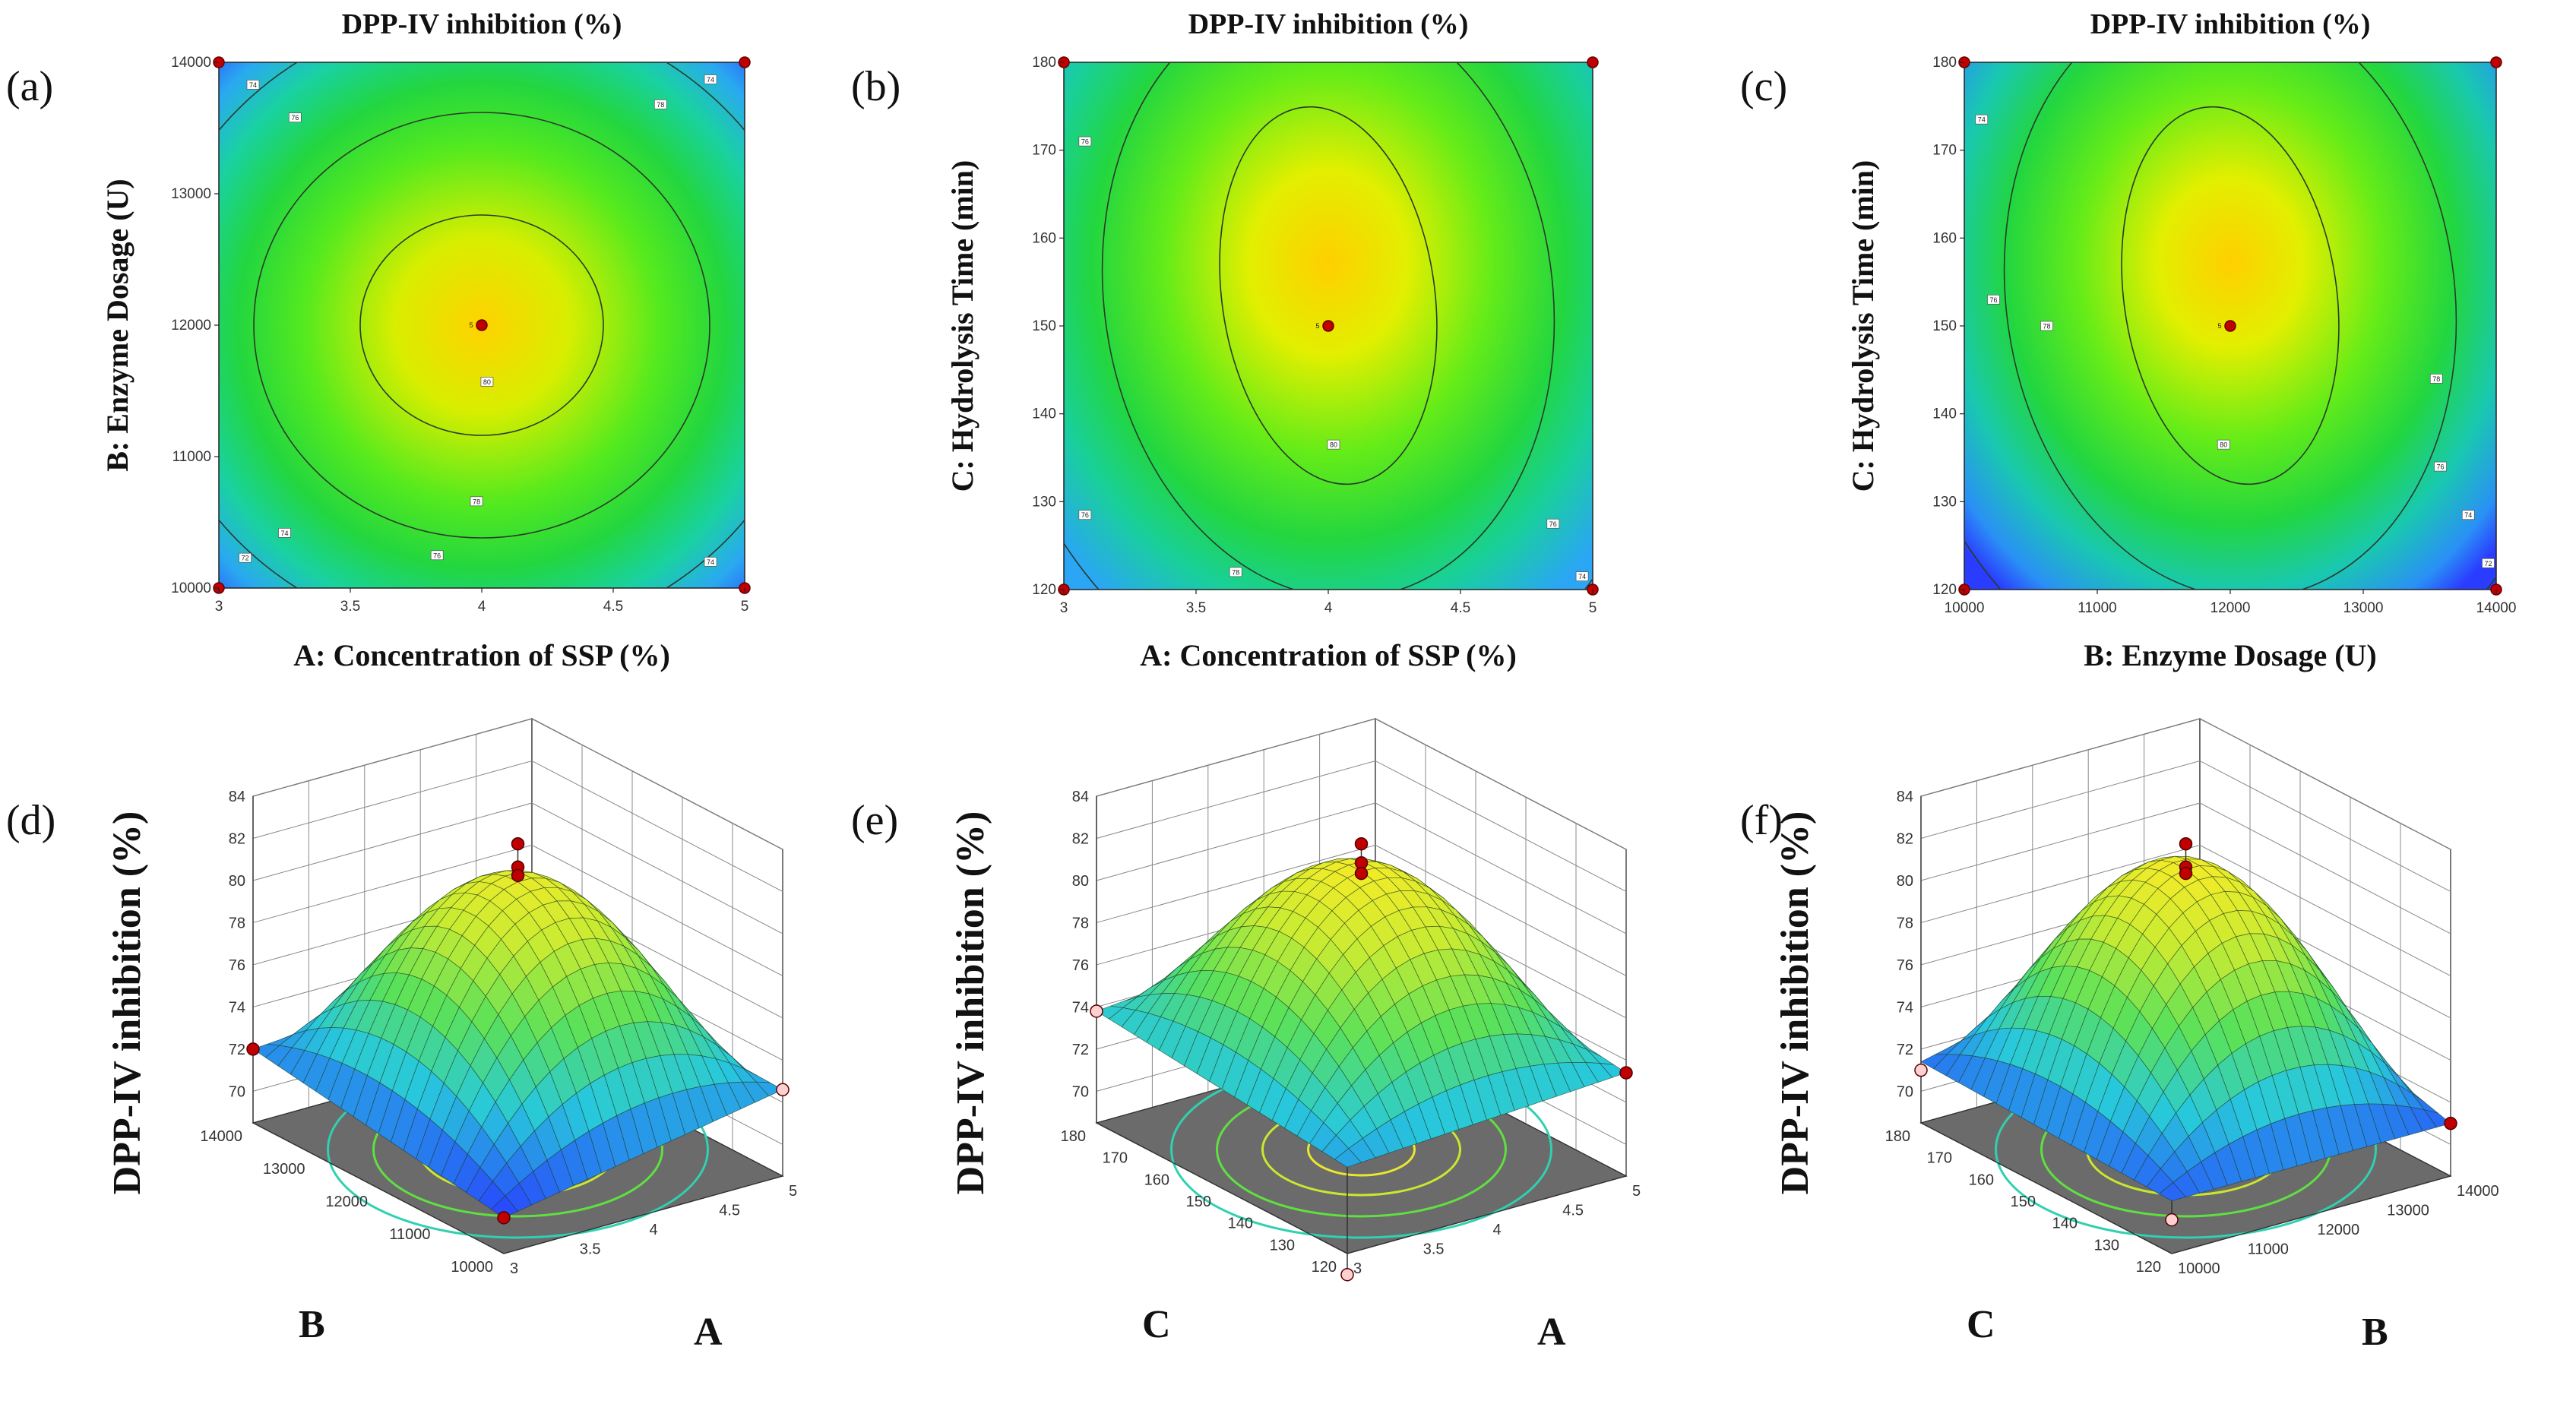 This screenshot has width=2576, height=1404. I want to click on y-axis-title: B: Enzyme Dosage (U), so click(117, 325).